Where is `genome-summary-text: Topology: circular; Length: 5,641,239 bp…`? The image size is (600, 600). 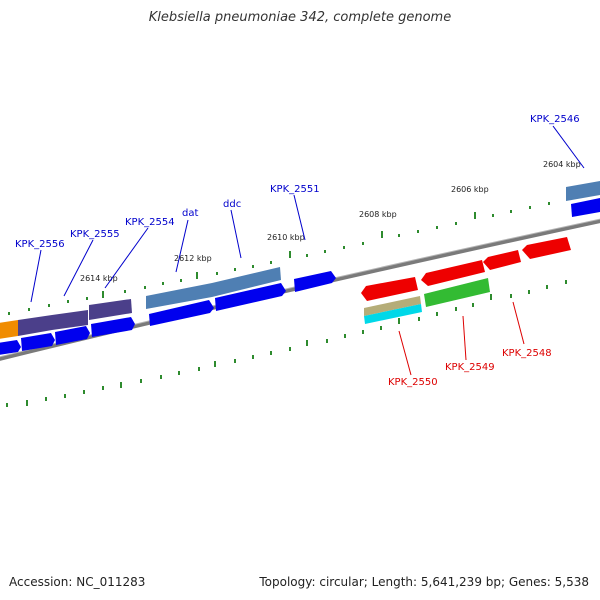
genome-summary-text: Topology: circular; Length: 5,641,239 bp… is located at coordinates (424, 582).